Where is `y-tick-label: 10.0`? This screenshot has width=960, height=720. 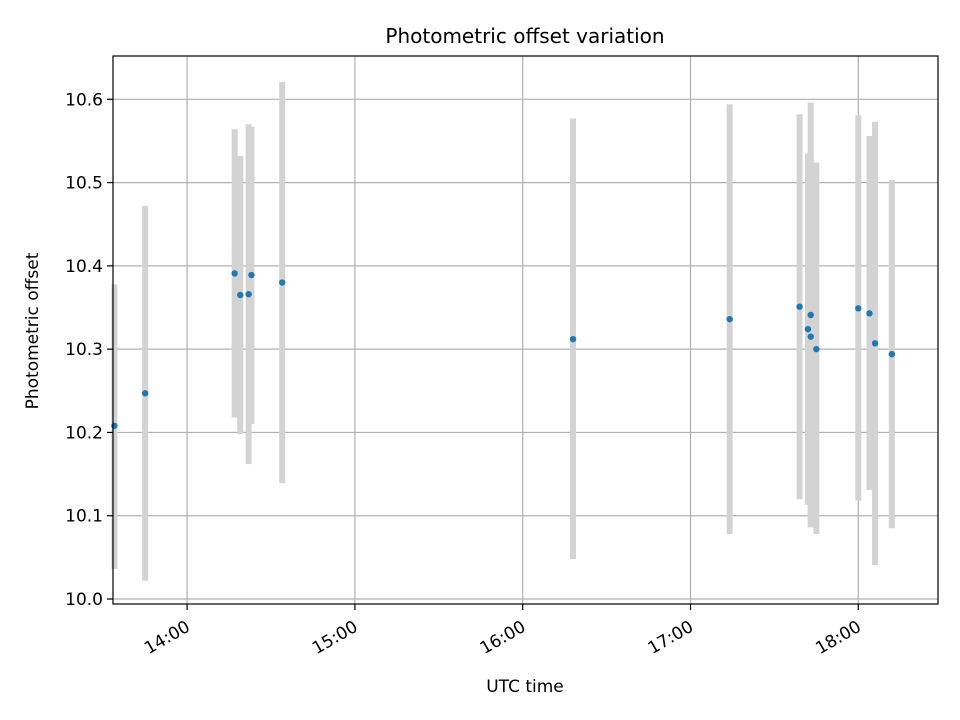 y-tick-label: 10.0 is located at coordinates (84, 600).